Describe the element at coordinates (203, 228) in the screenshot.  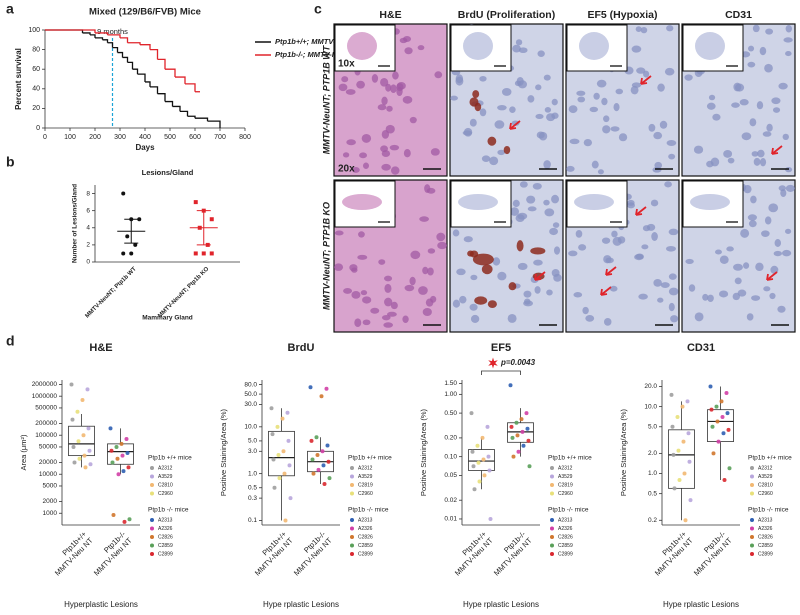
I see `sd-bar` at that location.